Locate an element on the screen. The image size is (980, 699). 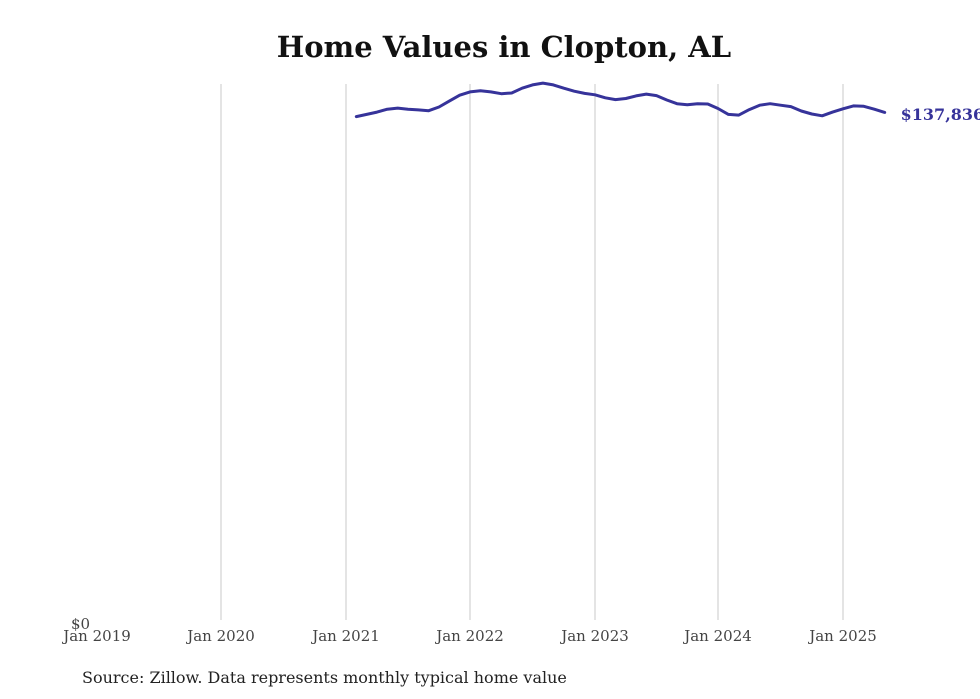
x-tick-label: Jan 2022 is located at coordinates (469, 636).